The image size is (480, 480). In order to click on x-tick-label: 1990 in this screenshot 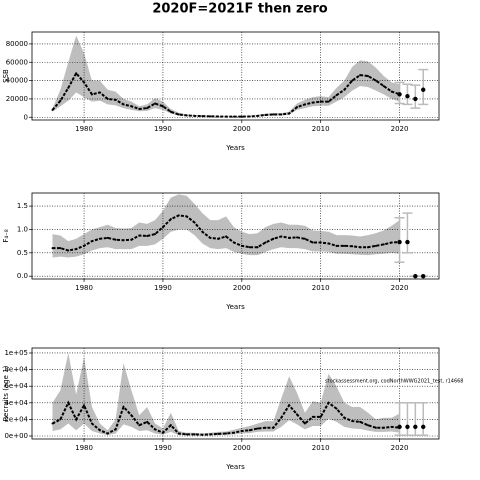, I will do `click(163, 288)`.